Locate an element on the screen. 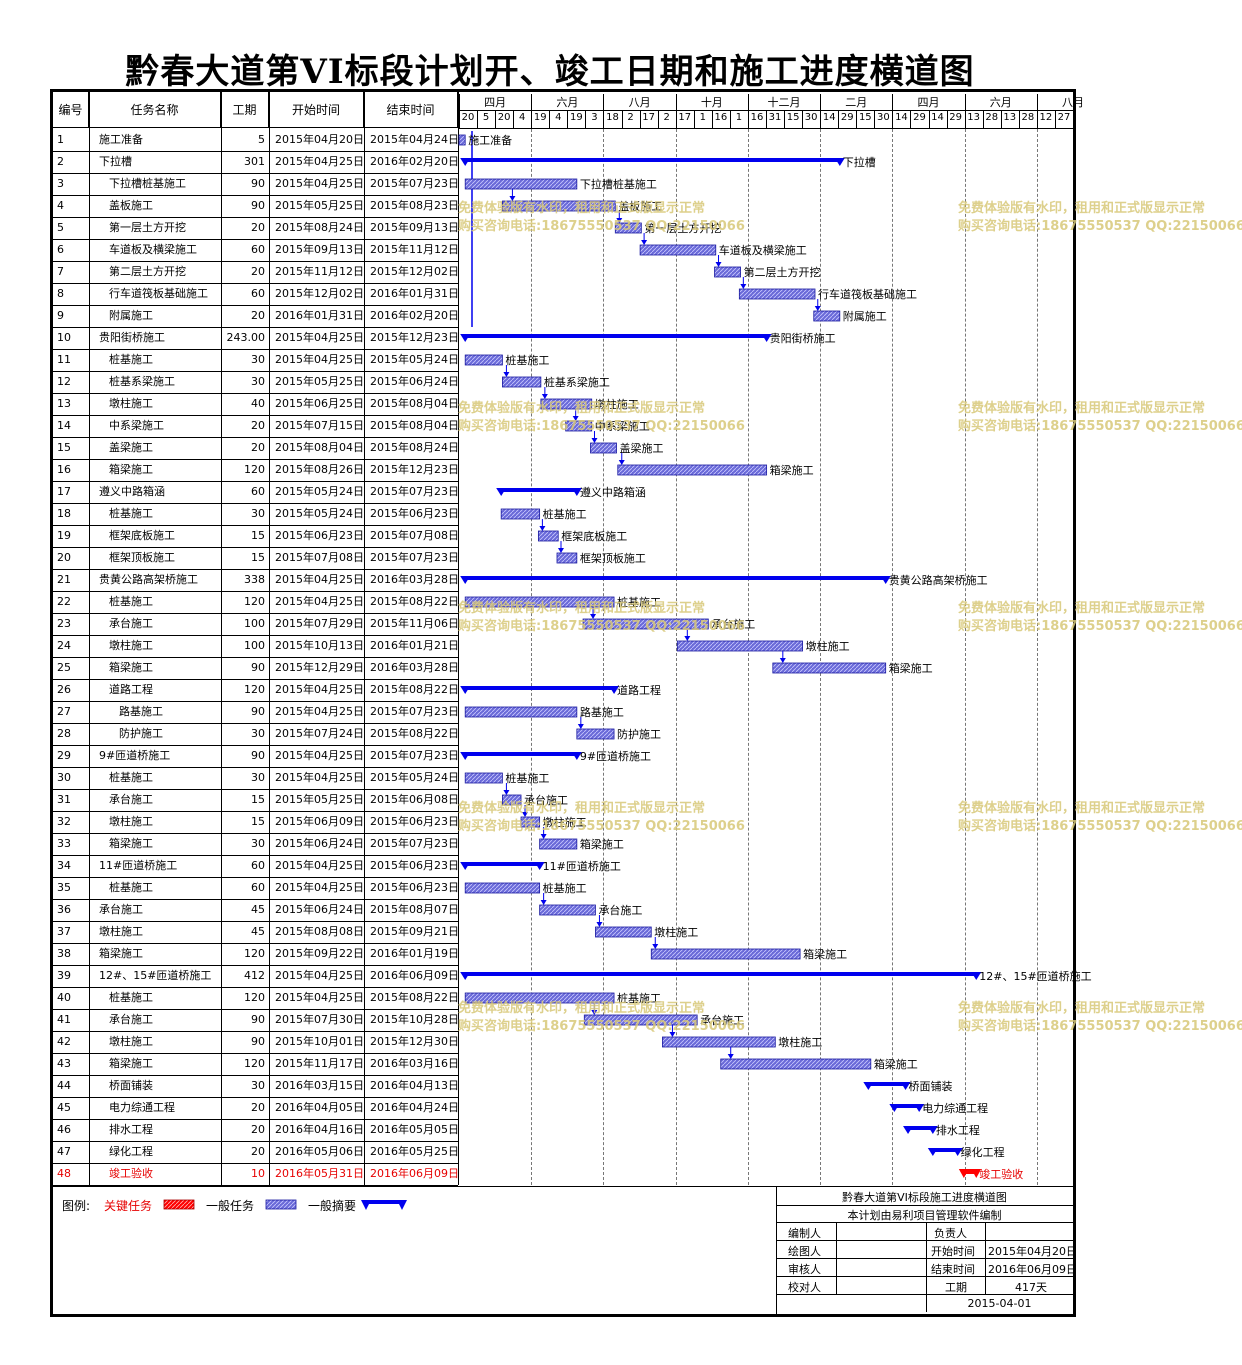 The width and height of the screenshot is (1242, 1365). task-start: 2016年03月15日 is located at coordinates (319, 1085).